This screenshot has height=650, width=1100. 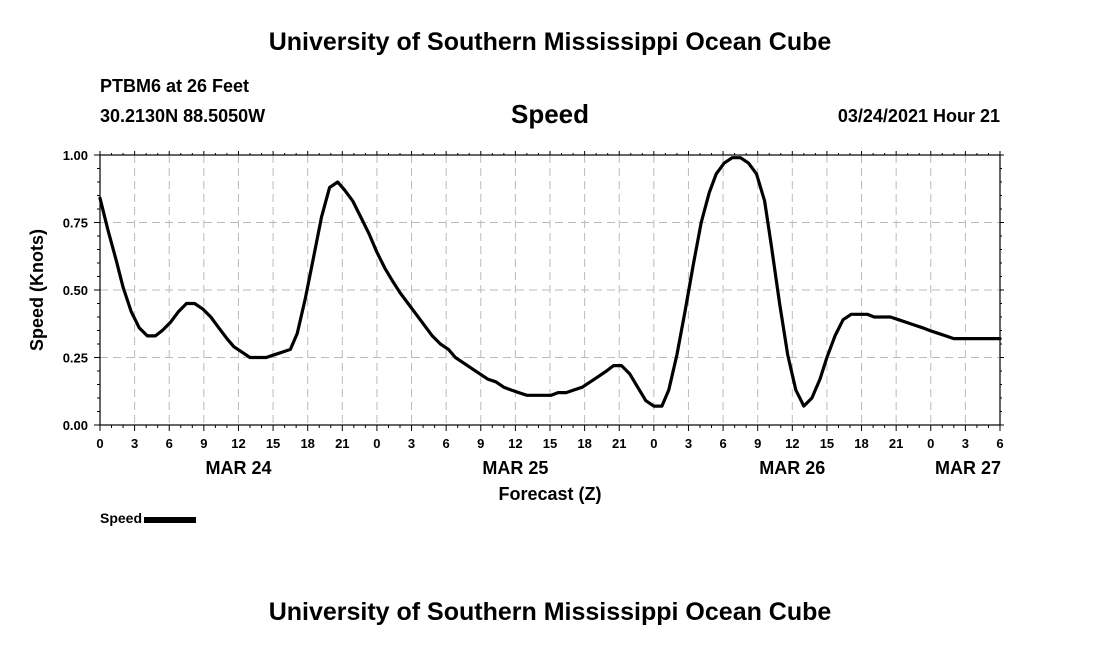 I want to click on y-tick-label: 0.25, so click(x=75, y=358).